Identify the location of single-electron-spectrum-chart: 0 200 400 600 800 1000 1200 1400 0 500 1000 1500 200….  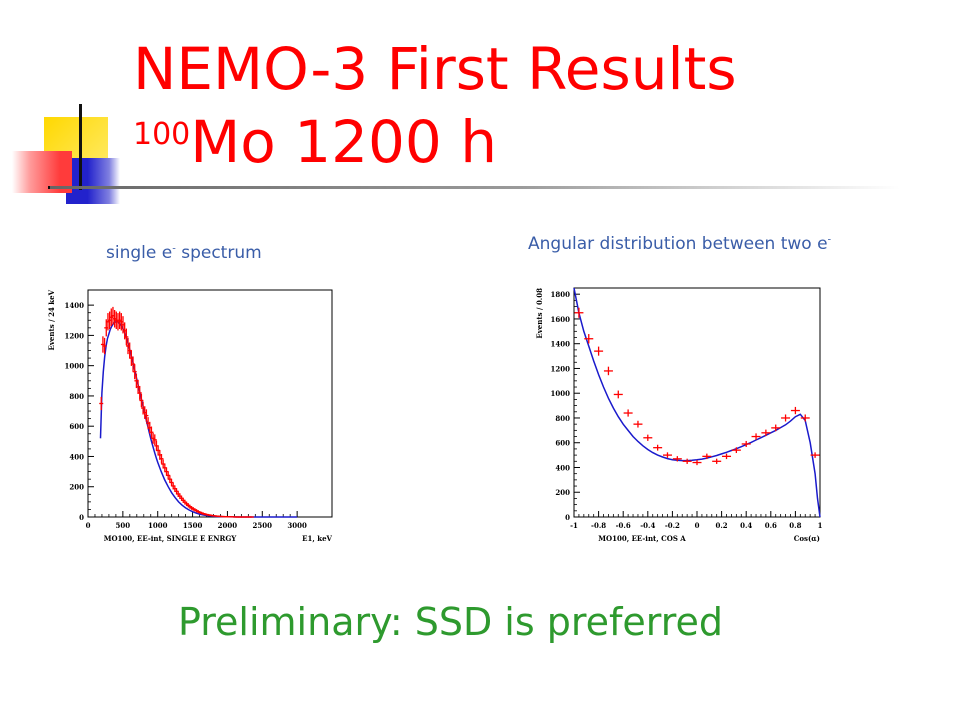
(190, 416).